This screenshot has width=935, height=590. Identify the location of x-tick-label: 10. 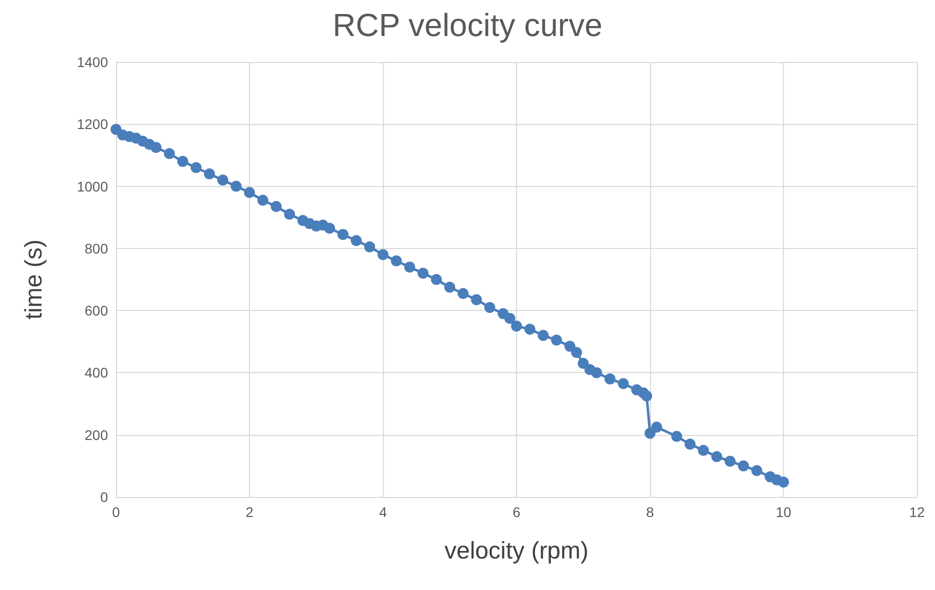
(784, 512).